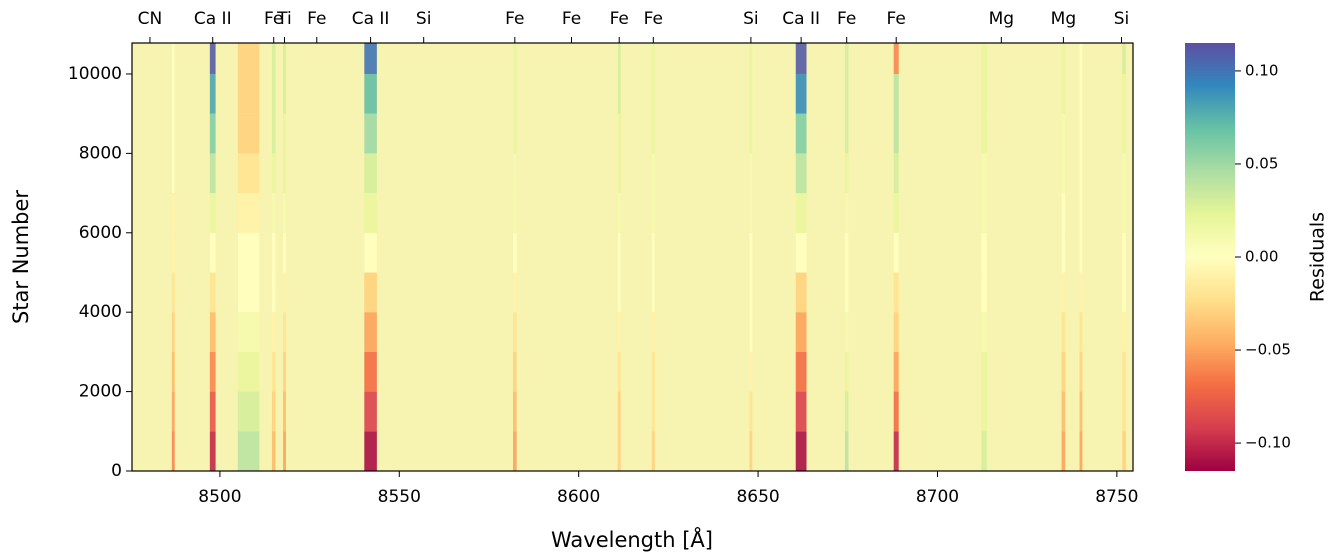  Describe the element at coordinates (1318, 257) in the screenshot. I see `colorbar-label: Residuals` at that location.